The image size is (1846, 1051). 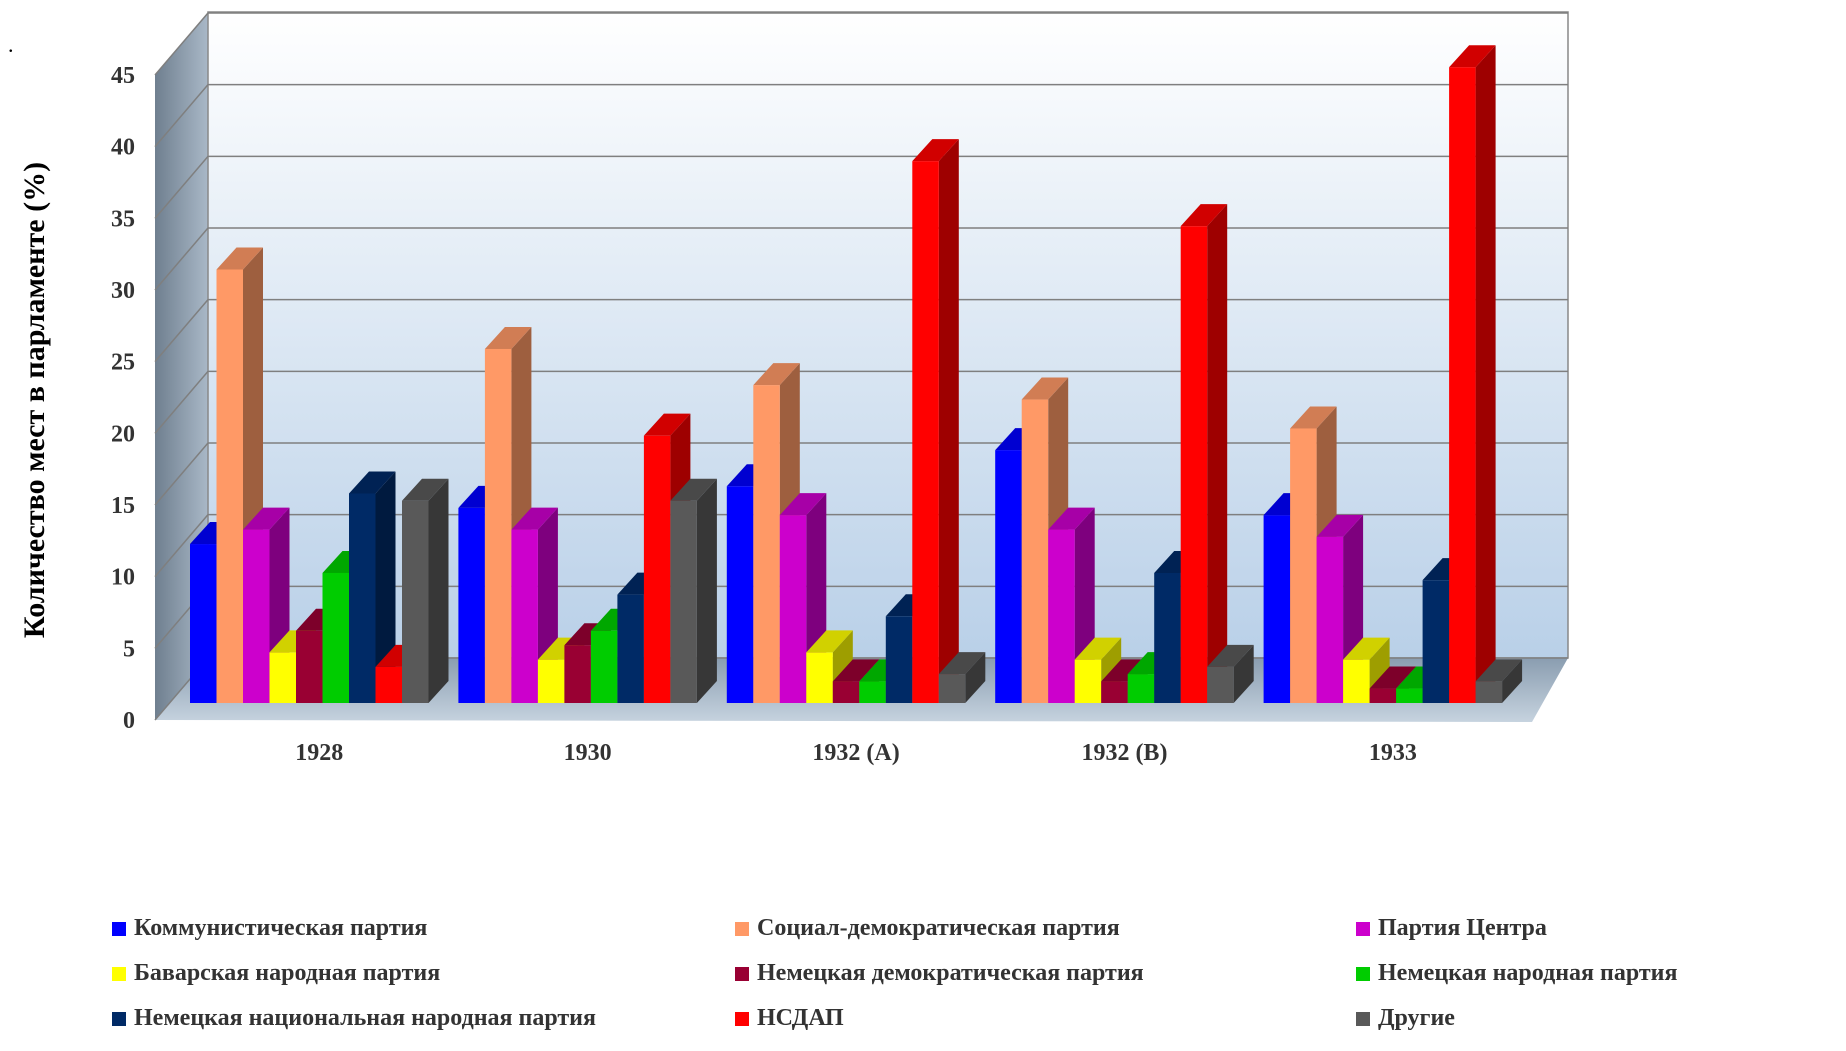 What do you see at coordinates (123, 291) in the screenshot?
I see `y-tick-label: 30` at bounding box center [123, 291].